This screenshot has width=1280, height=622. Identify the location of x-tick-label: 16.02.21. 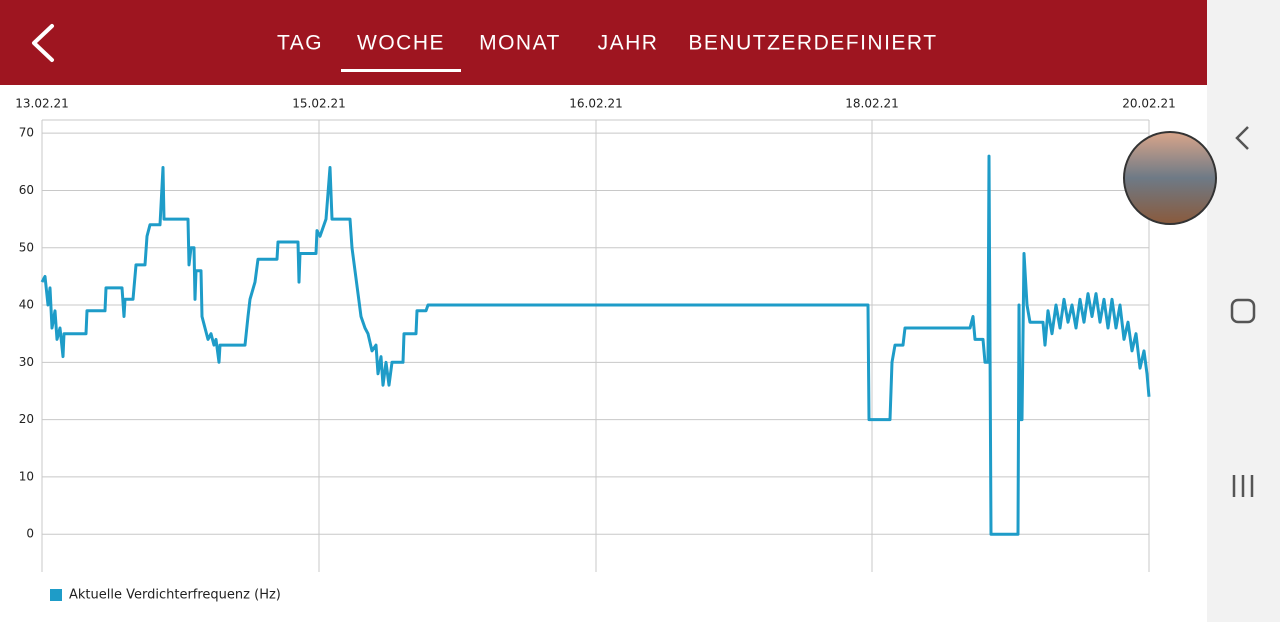
(595, 104).